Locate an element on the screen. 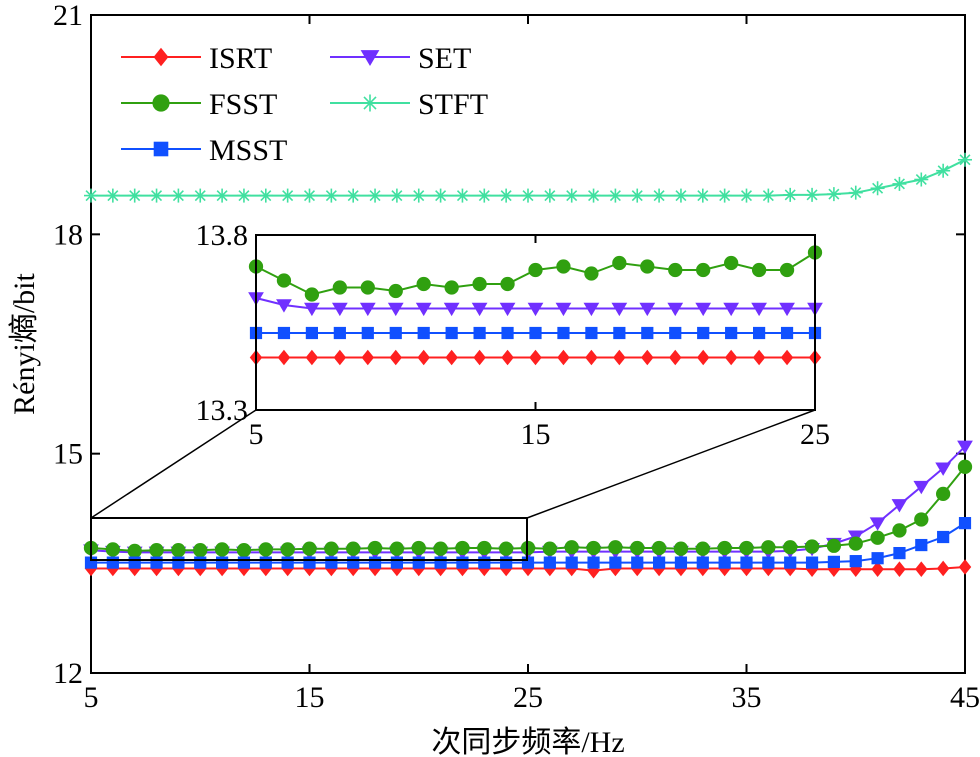 The height and width of the screenshot is (757, 980). legend-item-fsst: FSST is located at coordinates (199, 104).